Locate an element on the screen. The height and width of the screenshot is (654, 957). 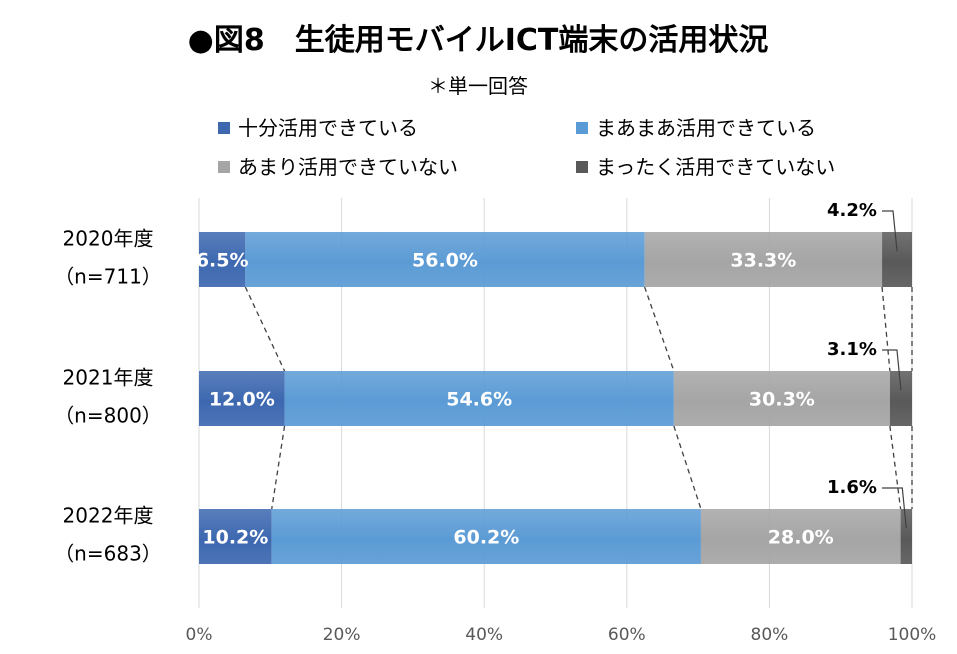
data-label: 33.3% is located at coordinates (763, 261).